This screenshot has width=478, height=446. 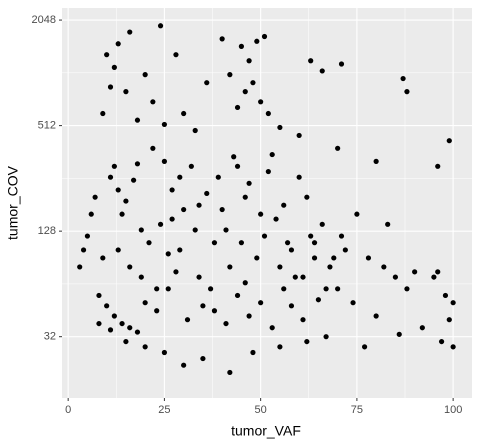 What do you see at coordinates (47, 231) in the screenshot?
I see `y-tick-label: 128` at bounding box center [47, 231].